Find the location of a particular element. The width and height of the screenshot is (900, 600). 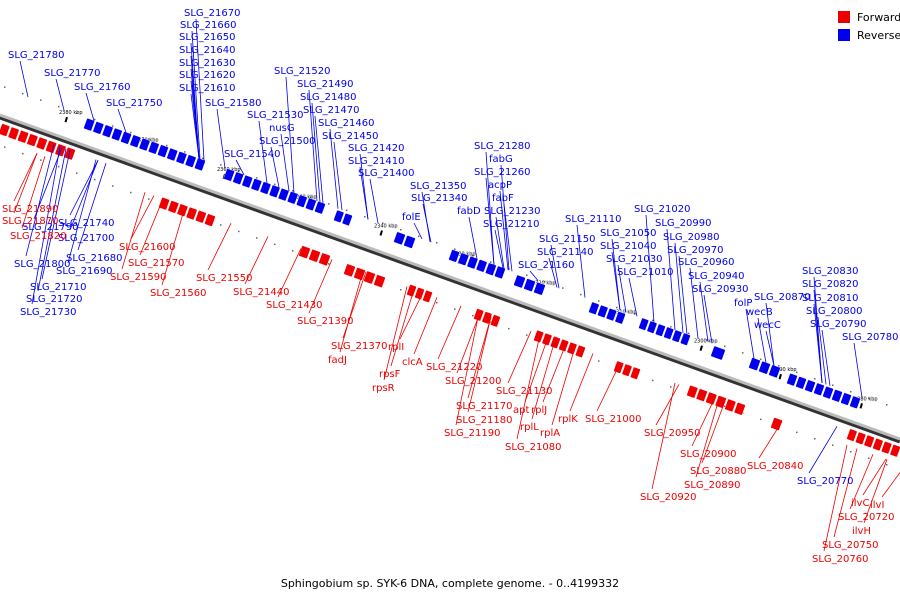

forward-gene-label: SLG_21870 is located at coordinates (30, 221).